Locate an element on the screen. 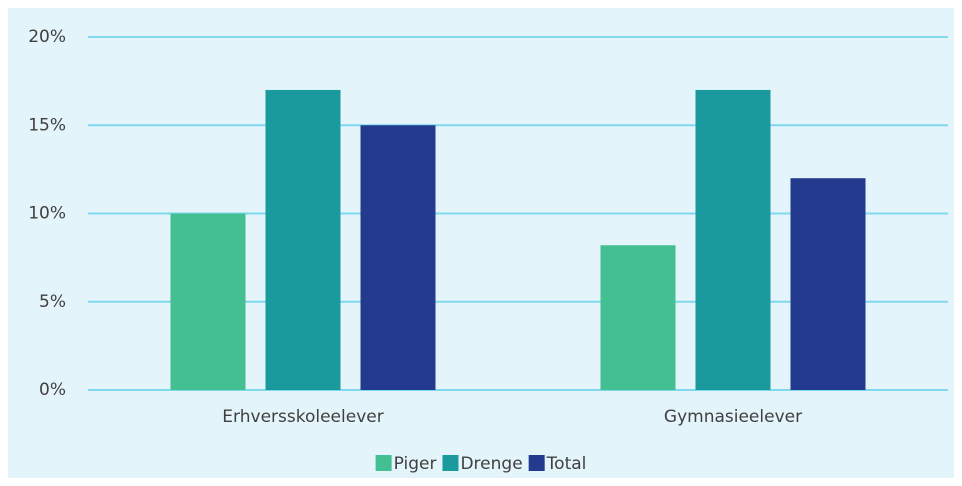 This screenshot has width=962, height=486. legend-label: Piger is located at coordinates (415, 464).